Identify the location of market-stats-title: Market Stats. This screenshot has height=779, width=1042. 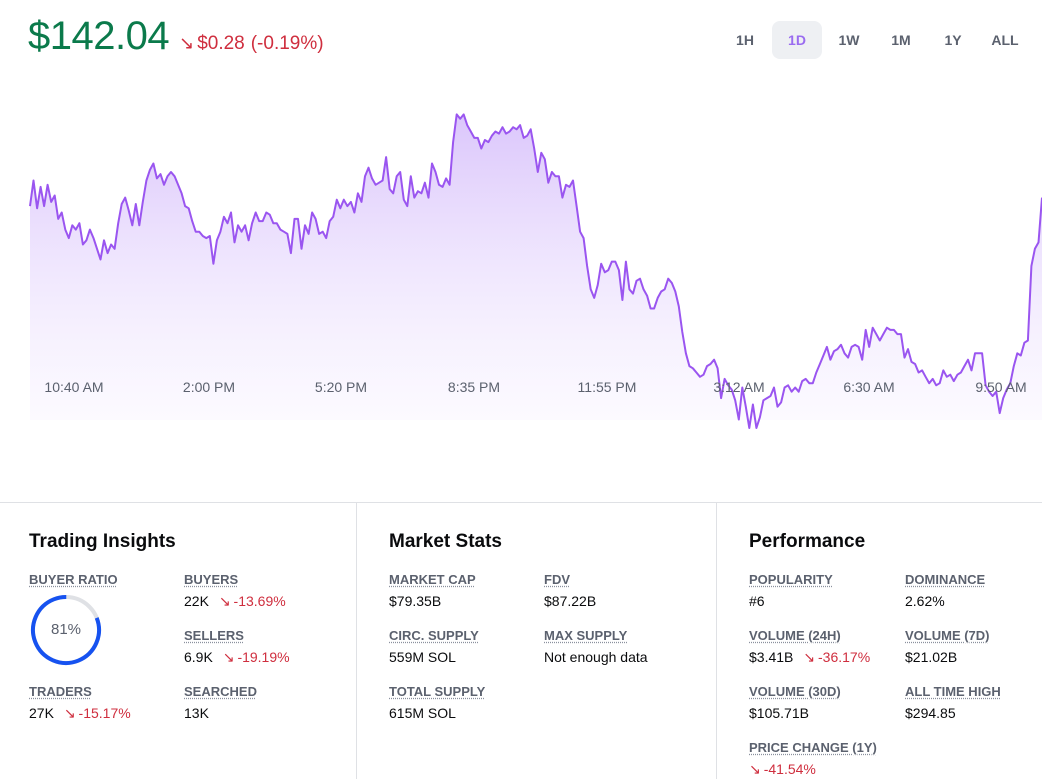
(445, 541).